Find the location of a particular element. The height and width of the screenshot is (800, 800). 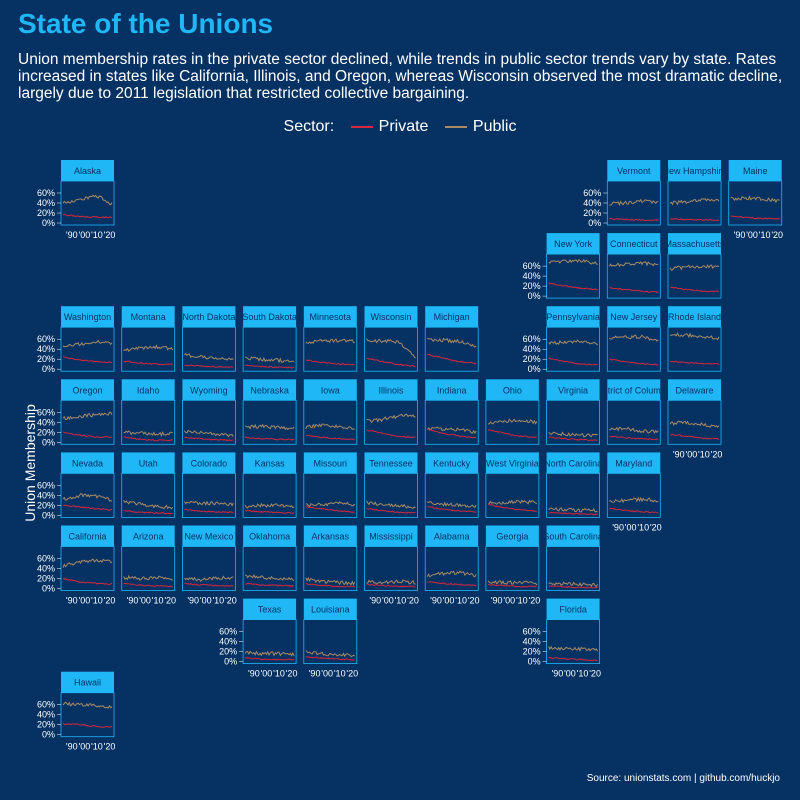

panel-colorado: Colorado is located at coordinates (208, 485).